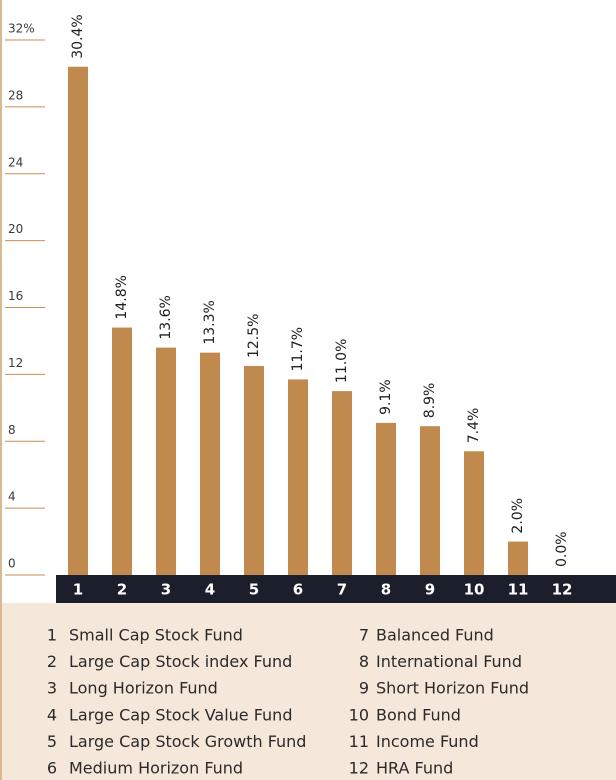  I want to click on legend-label: Long Horizon Fund, so click(143, 688).